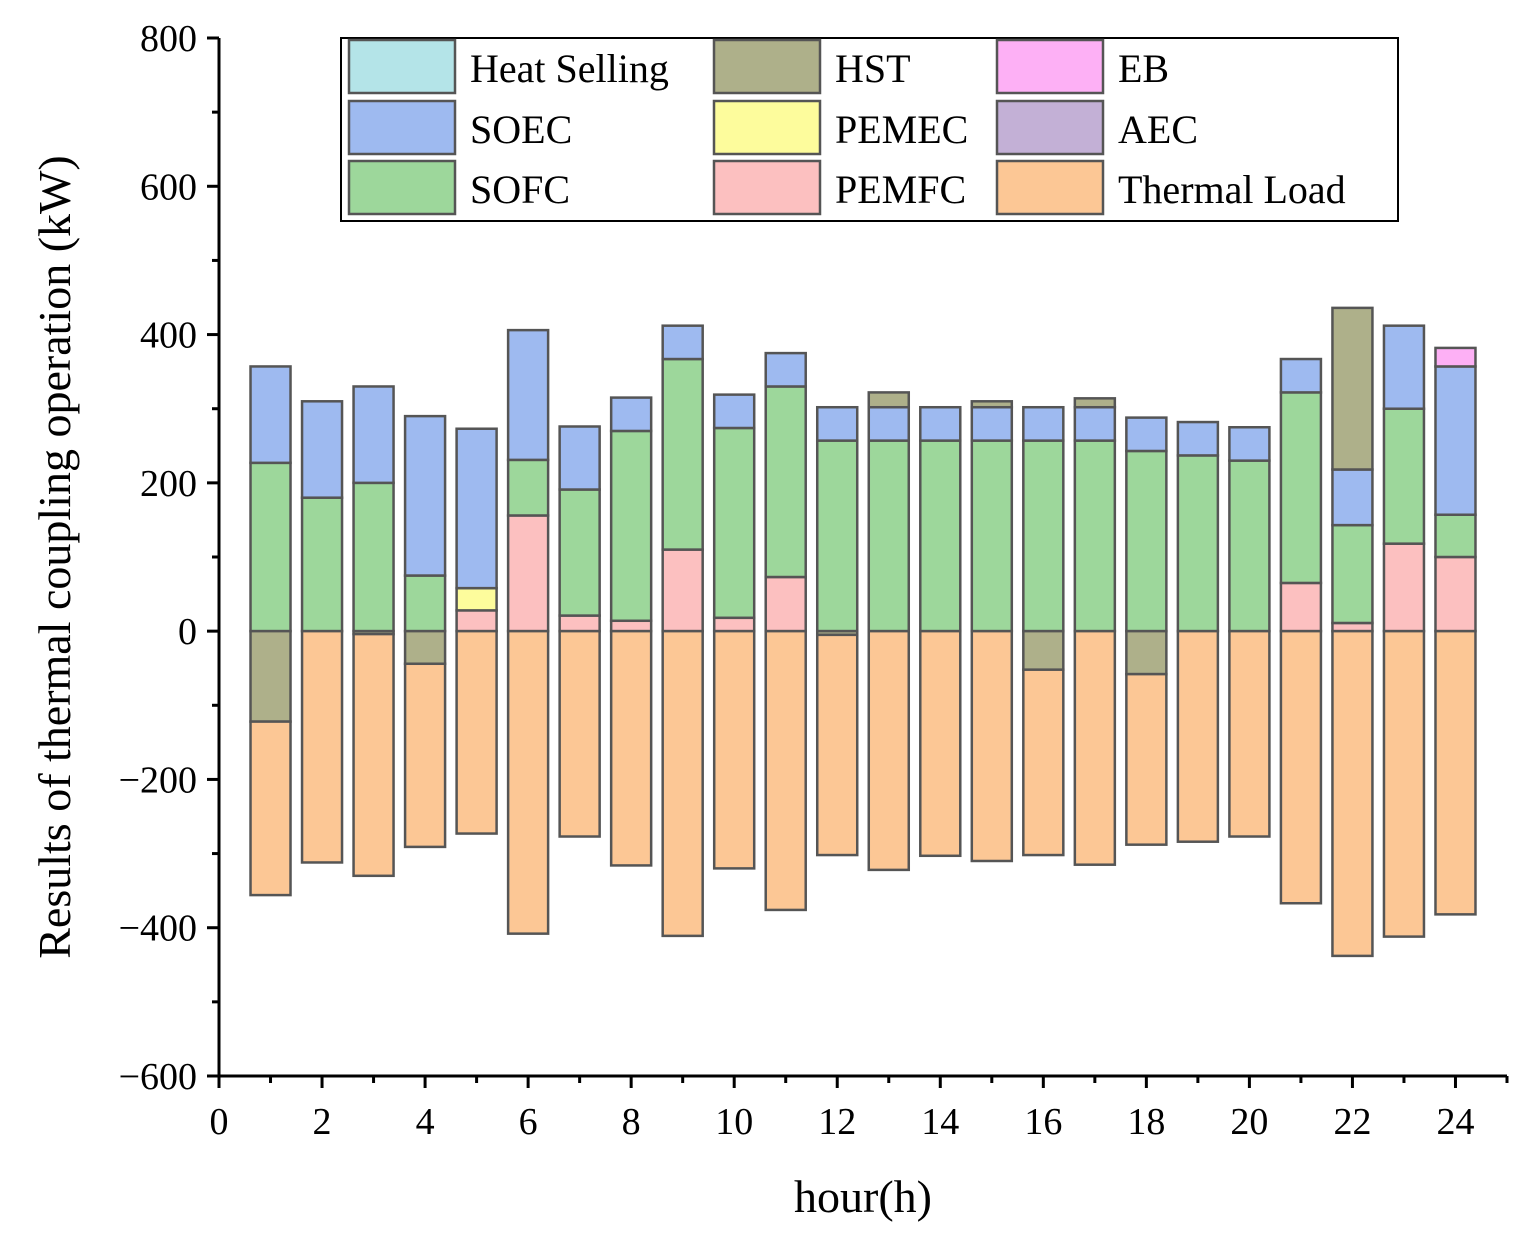 Image resolution: width=1536 pixels, height=1250 pixels. I want to click on y-tick-label-800: 800, so click(168, 39).